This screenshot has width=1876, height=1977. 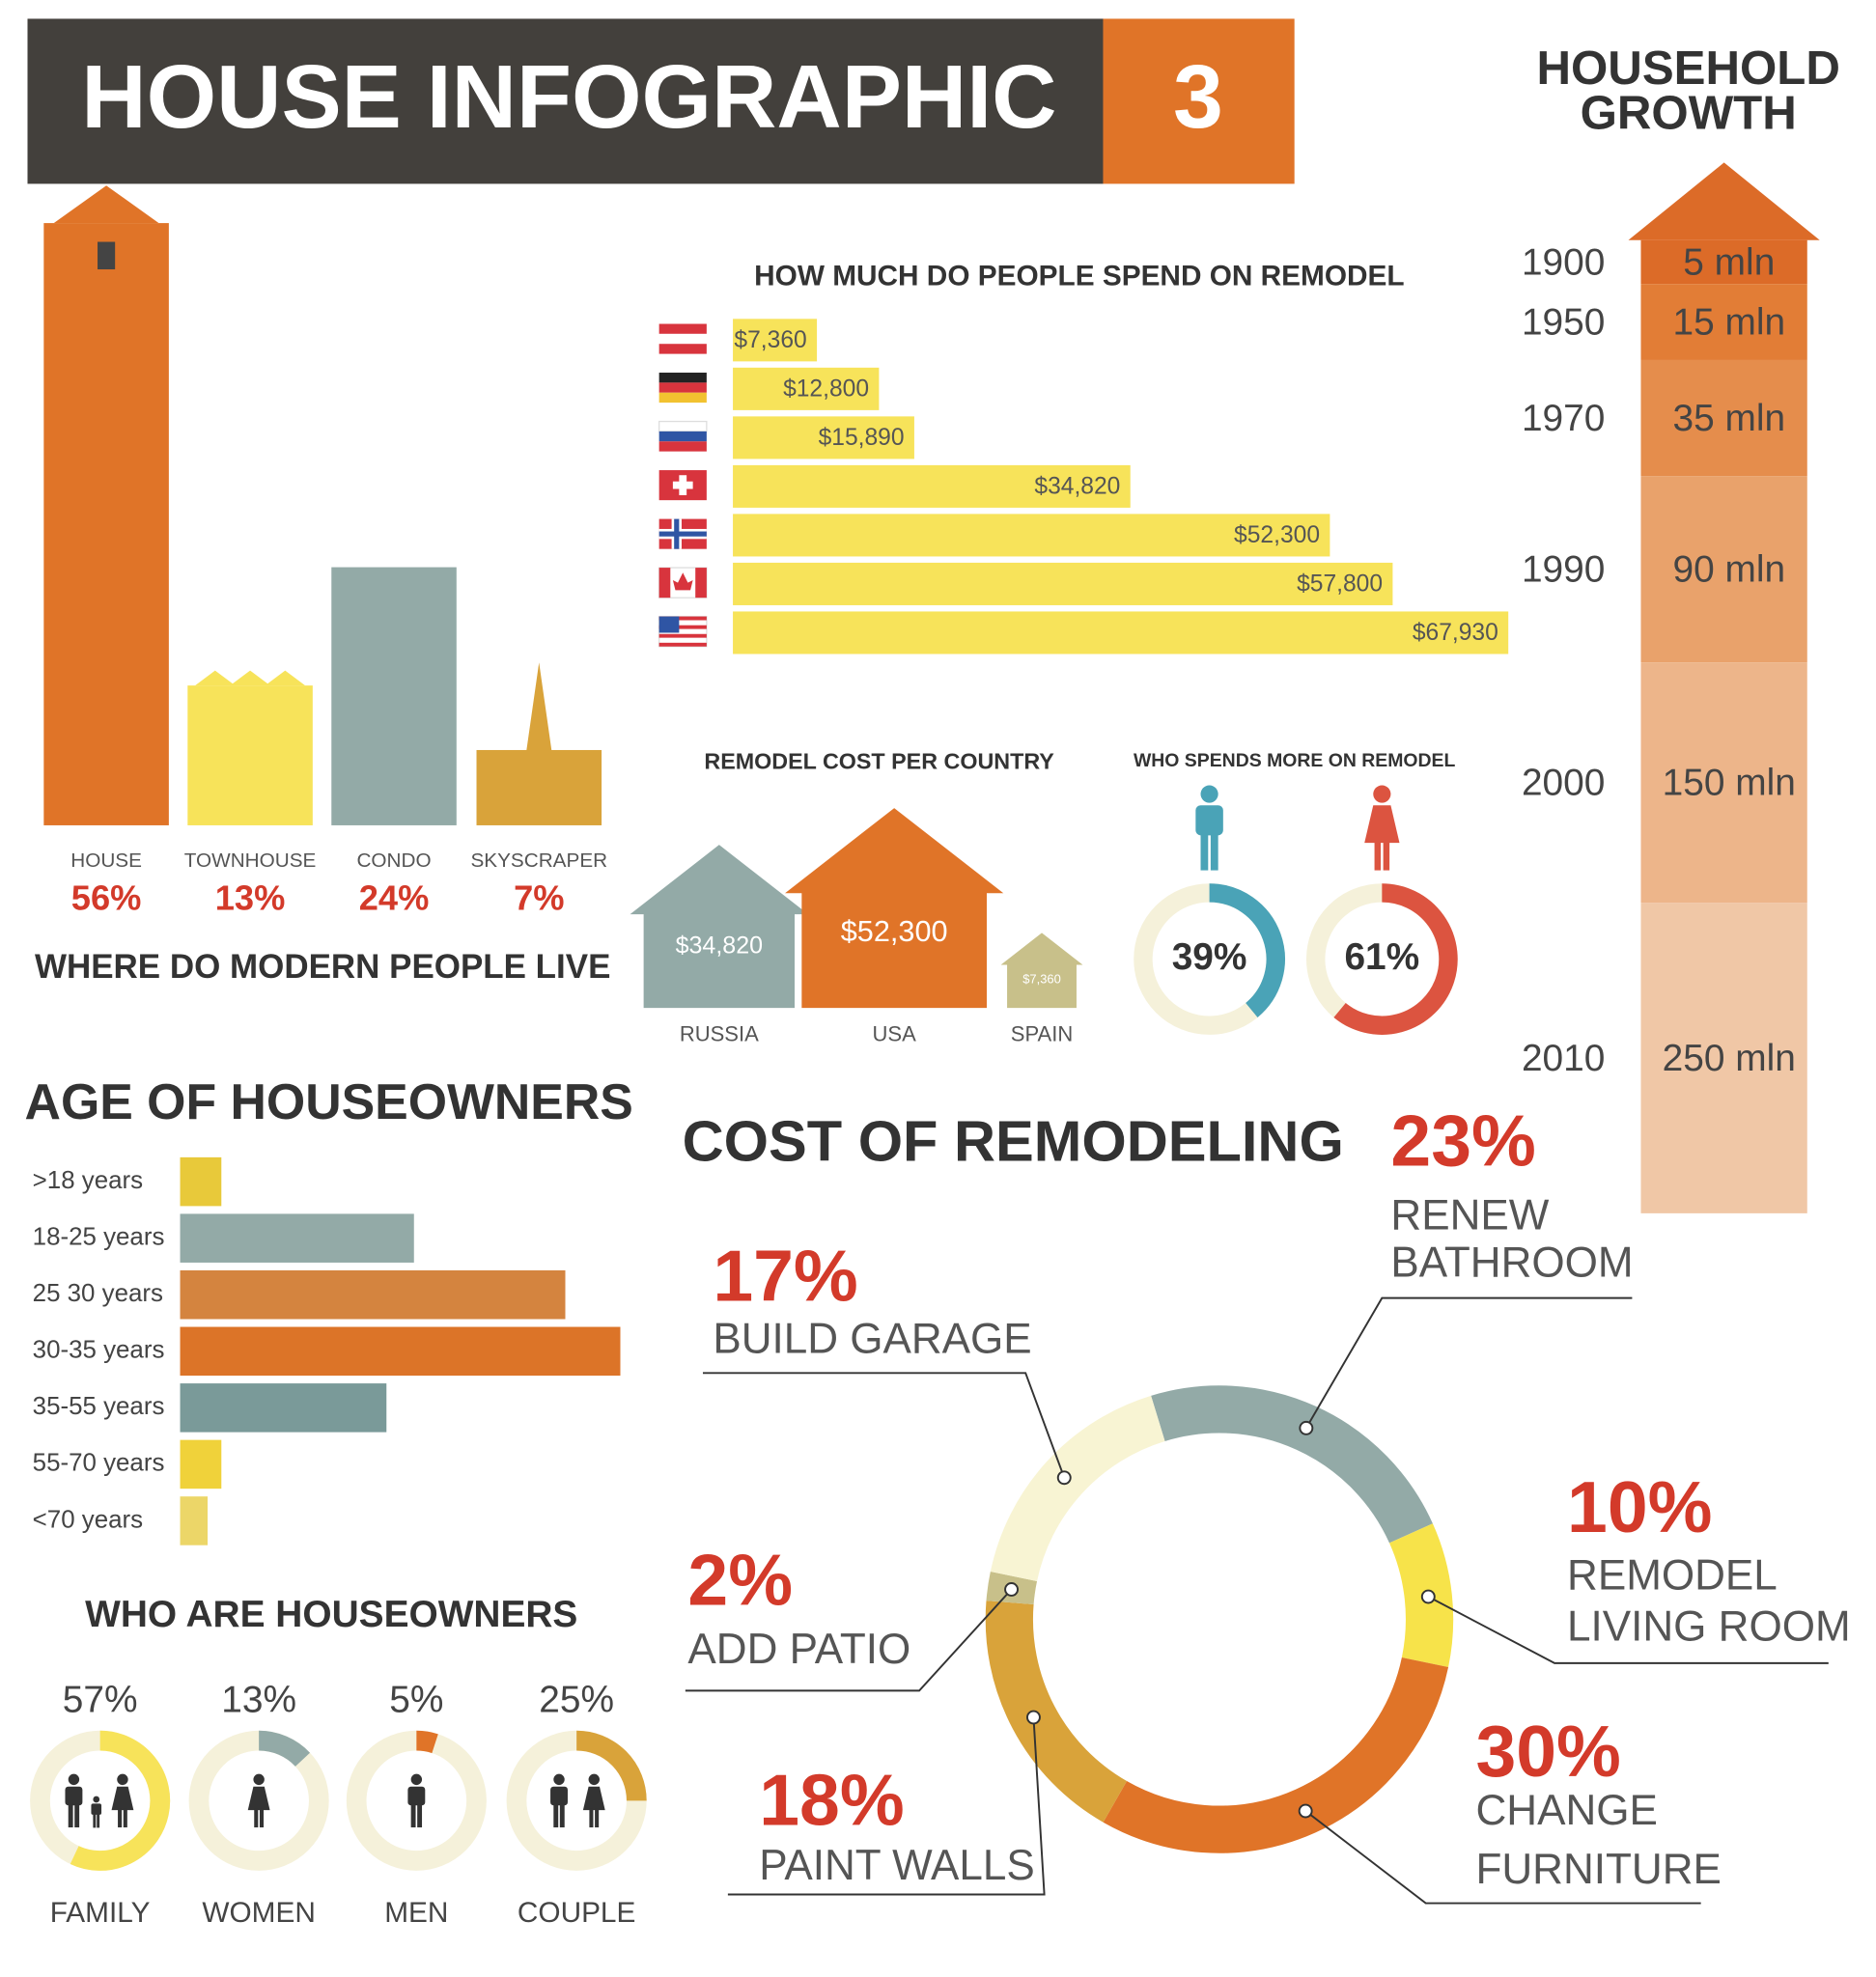 I want to click on women-icon, so click(x=259, y=1801).